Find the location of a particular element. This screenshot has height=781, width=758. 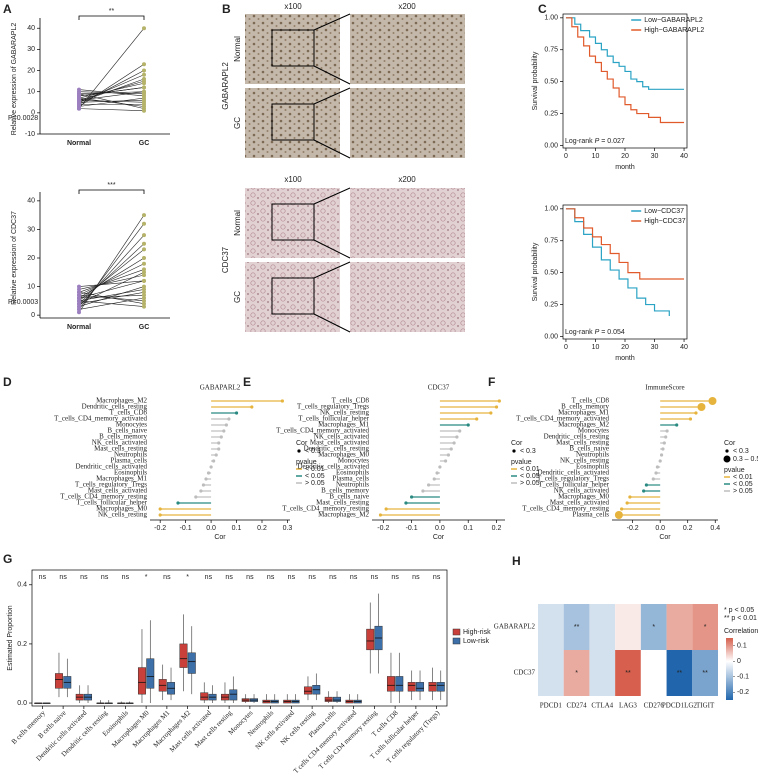

tissue-label: GC is located at coordinates (237, 297).